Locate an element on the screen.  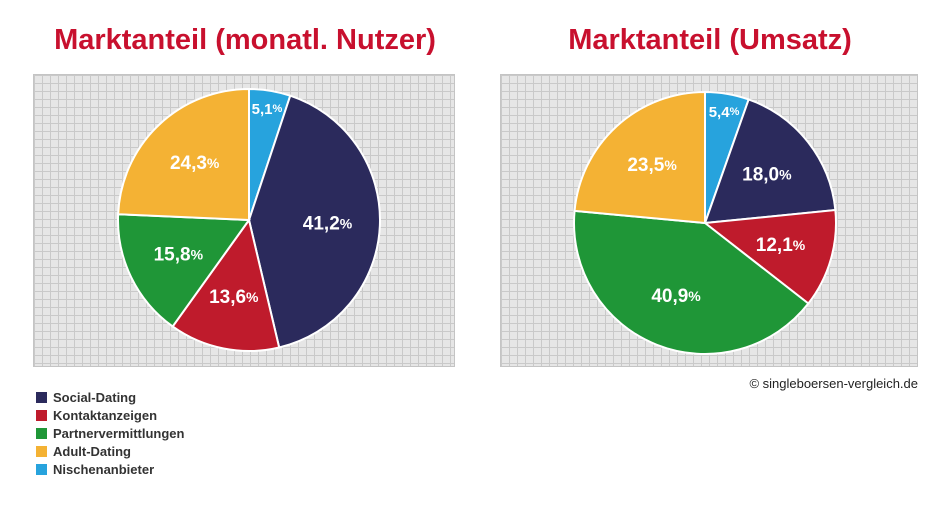
legend-item-adult-dating: Adult-Dating is located at coordinates (110, 451).